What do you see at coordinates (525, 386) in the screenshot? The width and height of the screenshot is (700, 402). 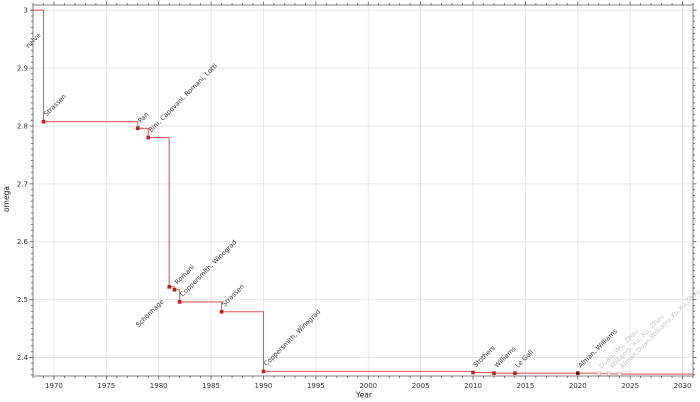 I see `x-tick-label: 2015` at bounding box center [525, 386].